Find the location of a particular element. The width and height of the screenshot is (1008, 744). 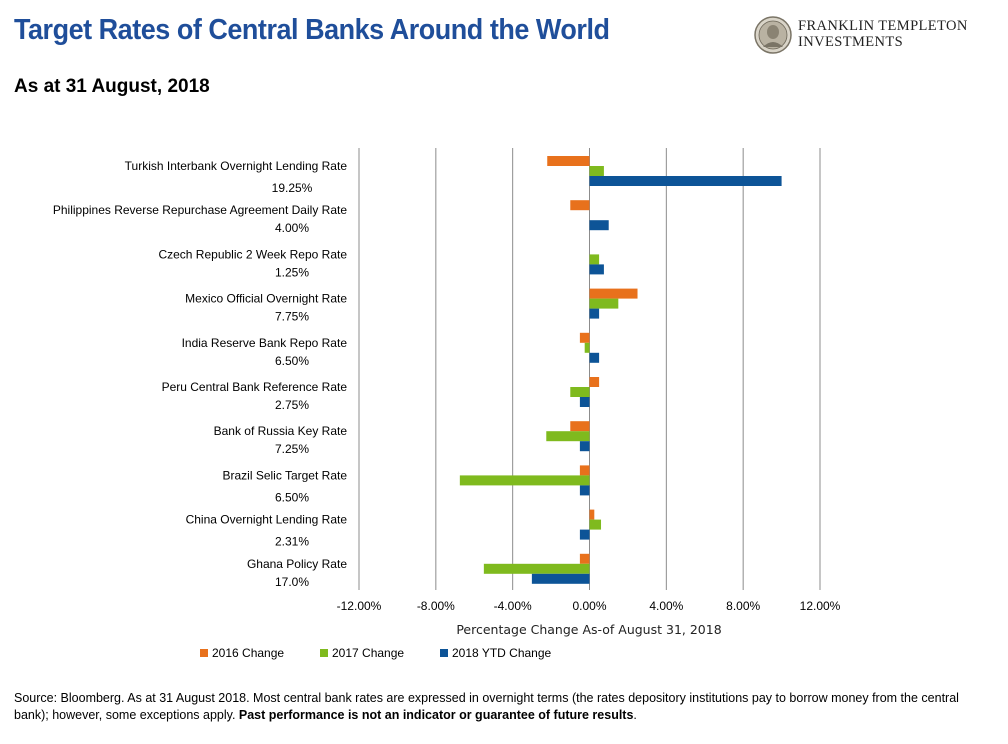

x-tick-label: 12.00% is located at coordinates (820, 606).